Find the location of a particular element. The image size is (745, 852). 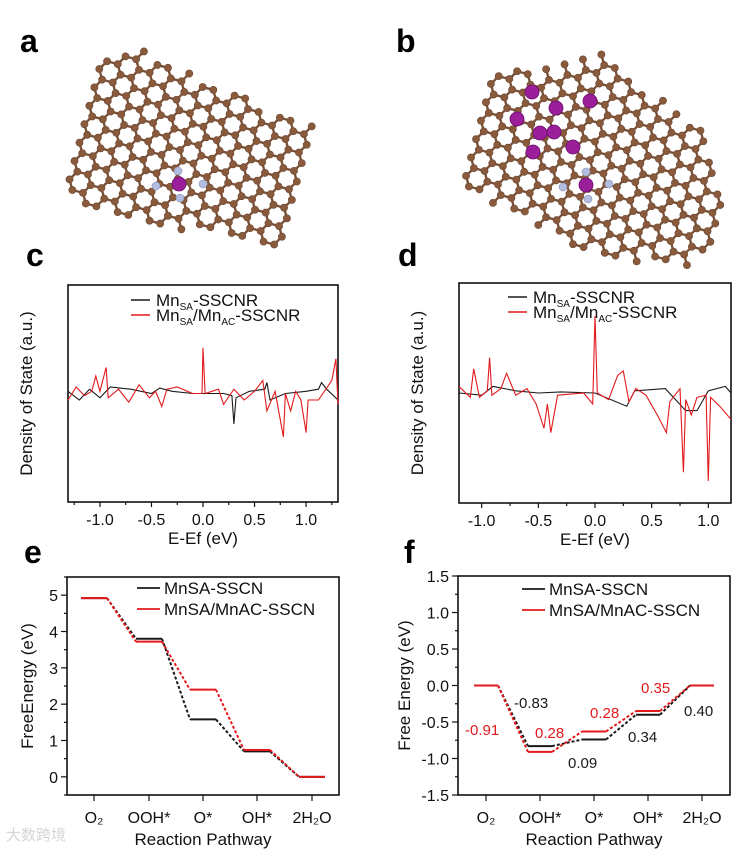

panel-label-e: e is located at coordinates (33, 552).